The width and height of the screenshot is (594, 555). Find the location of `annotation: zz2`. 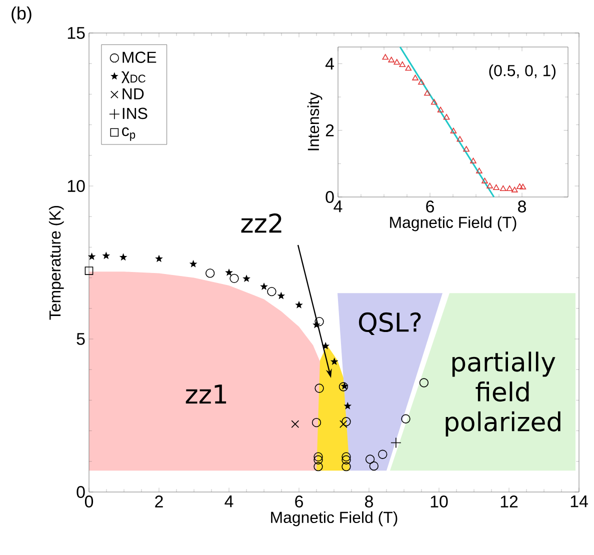

annotation: zz2 is located at coordinates (261, 223).